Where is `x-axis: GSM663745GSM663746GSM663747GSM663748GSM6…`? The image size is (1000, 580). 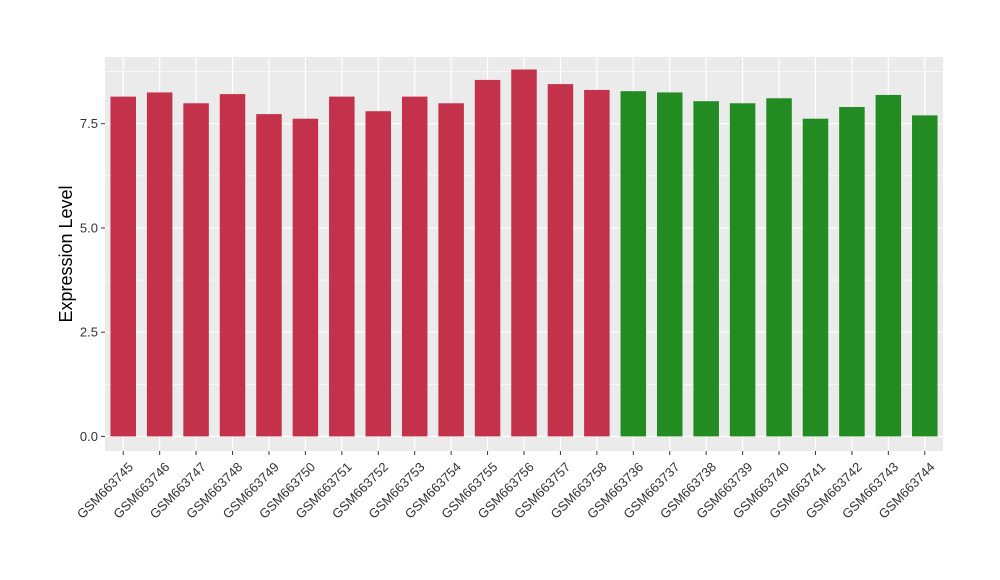 x-axis: GSM663745GSM663746GSM663747GSM663748GSM6… is located at coordinates (506, 486).